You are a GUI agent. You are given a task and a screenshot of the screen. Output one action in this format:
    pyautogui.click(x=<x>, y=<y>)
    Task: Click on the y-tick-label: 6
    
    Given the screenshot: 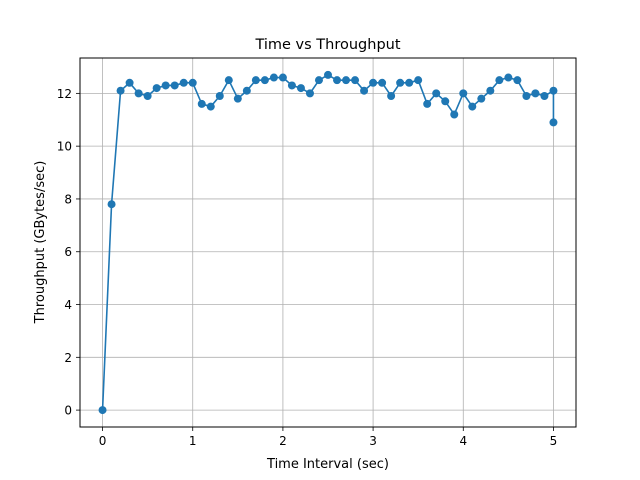 What is the action you would take?
    pyautogui.click(x=68, y=252)
    